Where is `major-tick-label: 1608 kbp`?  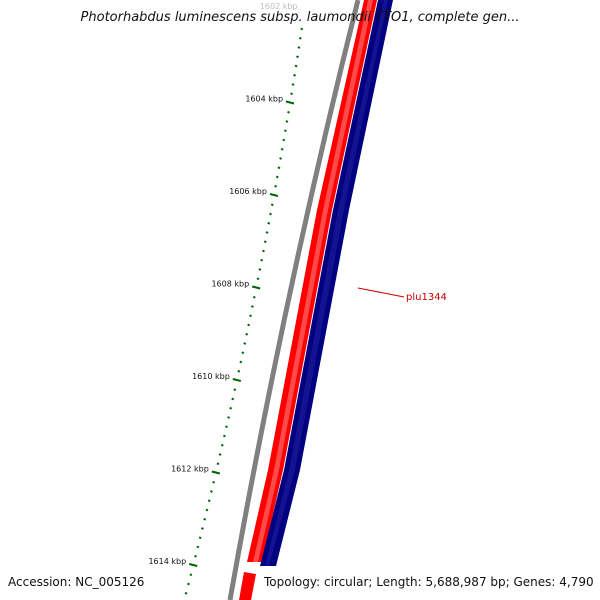 major-tick-label: 1608 kbp is located at coordinates (230, 284).